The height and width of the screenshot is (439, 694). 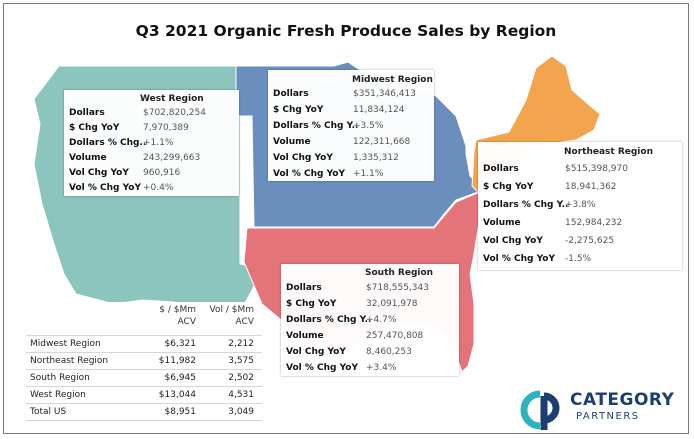 What do you see at coordinates (357, 288) in the screenshot?
I see `tooltip-row: Dollars $718,555,343` at bounding box center [357, 288].